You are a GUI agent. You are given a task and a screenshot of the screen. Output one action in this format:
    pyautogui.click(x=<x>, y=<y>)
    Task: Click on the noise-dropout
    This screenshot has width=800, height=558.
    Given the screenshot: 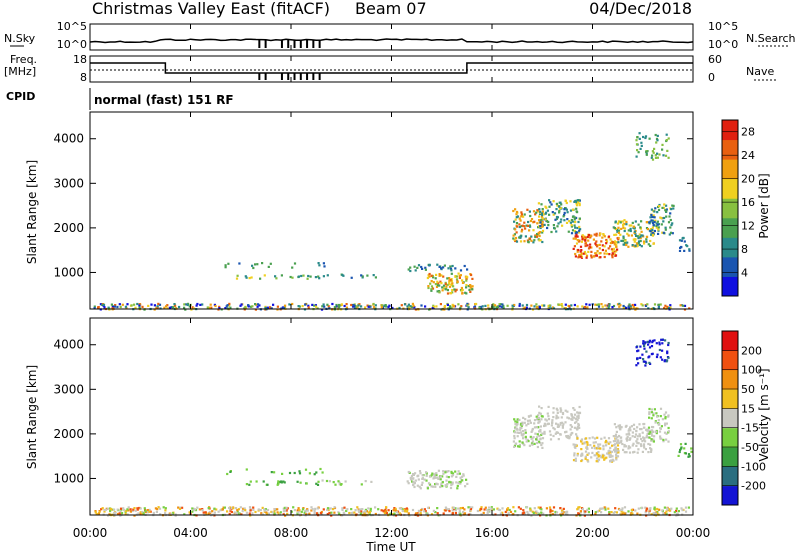 What is the action you would take?
    pyautogui.click(x=313, y=44)
    